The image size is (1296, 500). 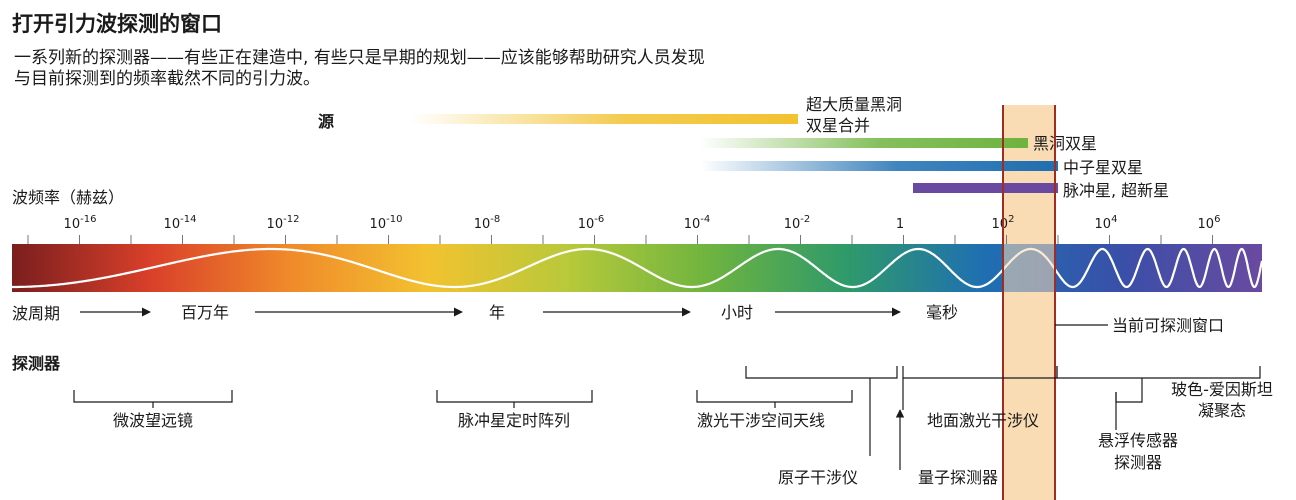 What do you see at coordinates (737, 312) in the screenshot?
I see `period-mark: 小时` at bounding box center [737, 312].